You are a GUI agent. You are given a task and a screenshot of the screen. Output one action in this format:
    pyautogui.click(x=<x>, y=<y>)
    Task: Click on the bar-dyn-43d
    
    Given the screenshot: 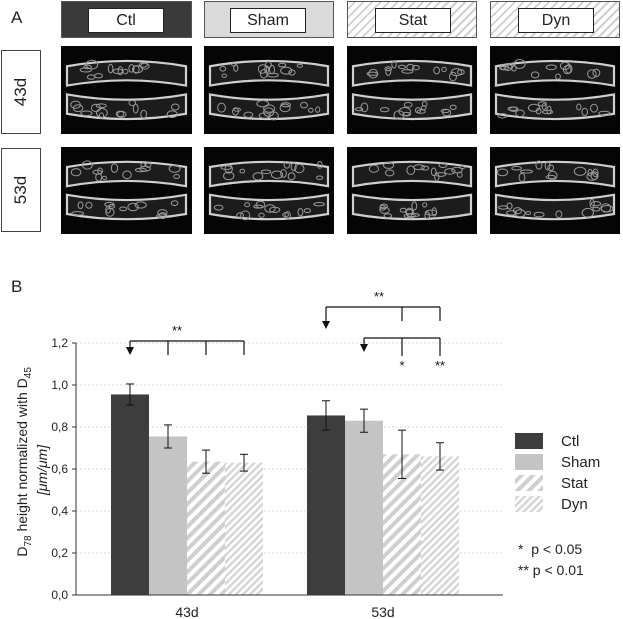 What is the action you would take?
    pyautogui.click(x=244, y=528)
    